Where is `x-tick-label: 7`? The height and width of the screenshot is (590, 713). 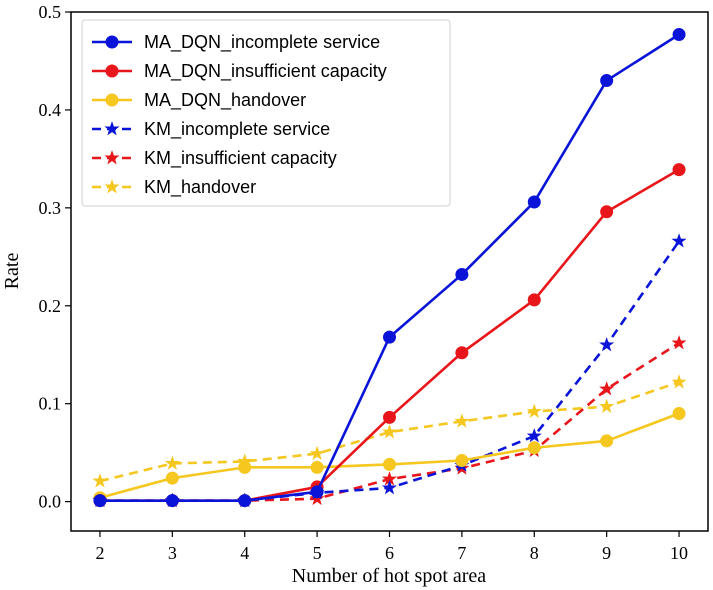
x-tick-label: 7 is located at coordinates (461, 553).